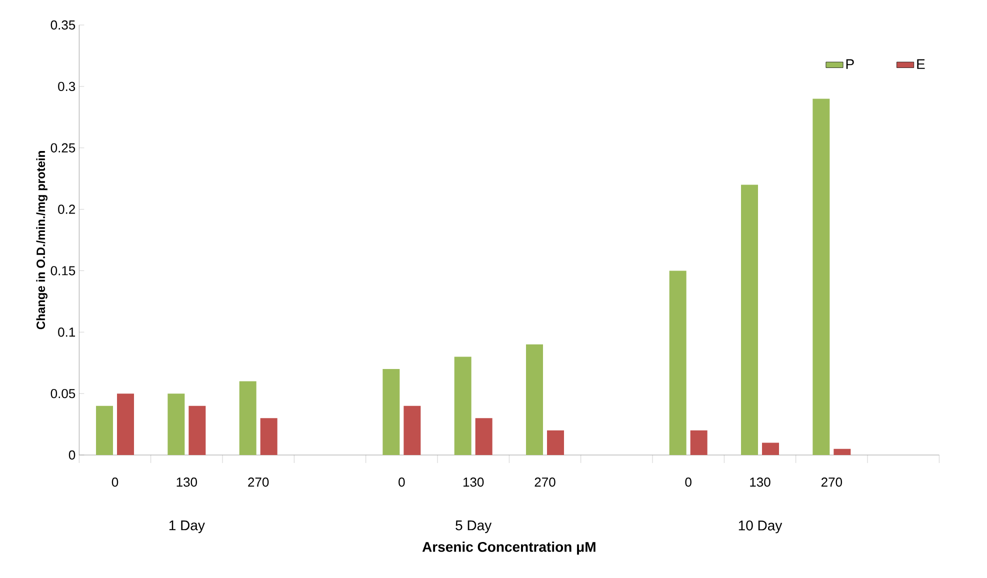 This screenshot has width=987, height=578. What do you see at coordinates (760, 527) in the screenshot?
I see `text: 10 Day` at bounding box center [760, 527].